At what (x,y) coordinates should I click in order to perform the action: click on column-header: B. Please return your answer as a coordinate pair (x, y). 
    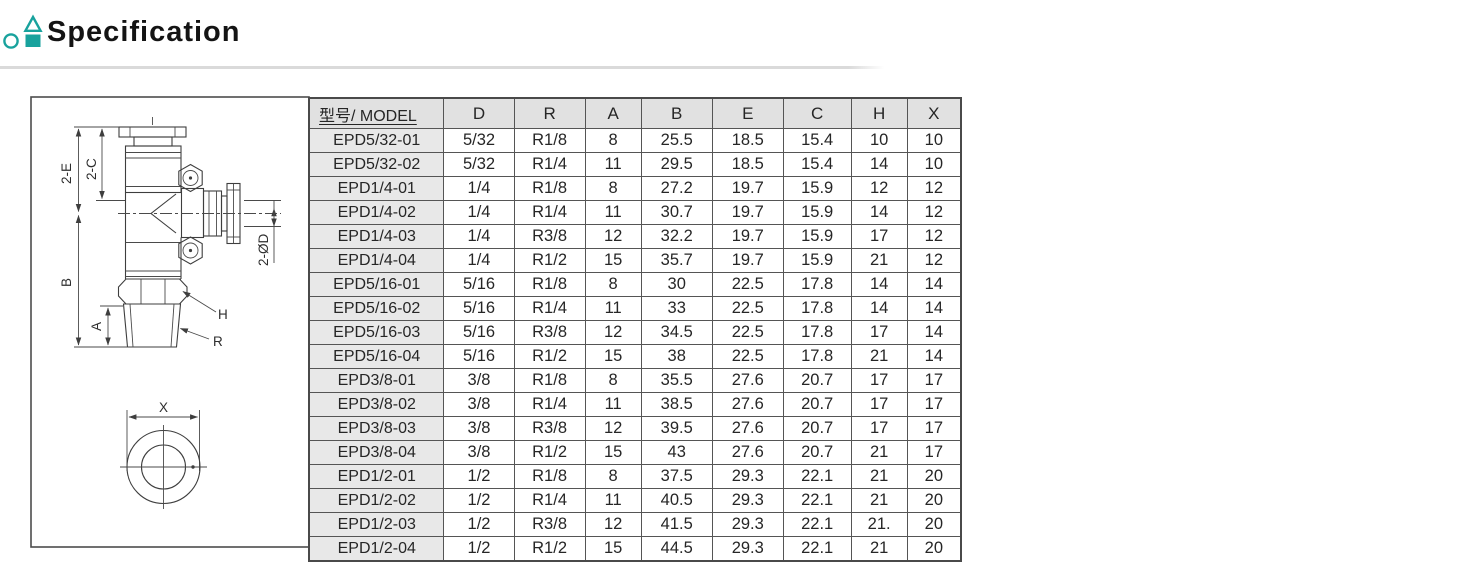
    Looking at the image, I should click on (676, 113).